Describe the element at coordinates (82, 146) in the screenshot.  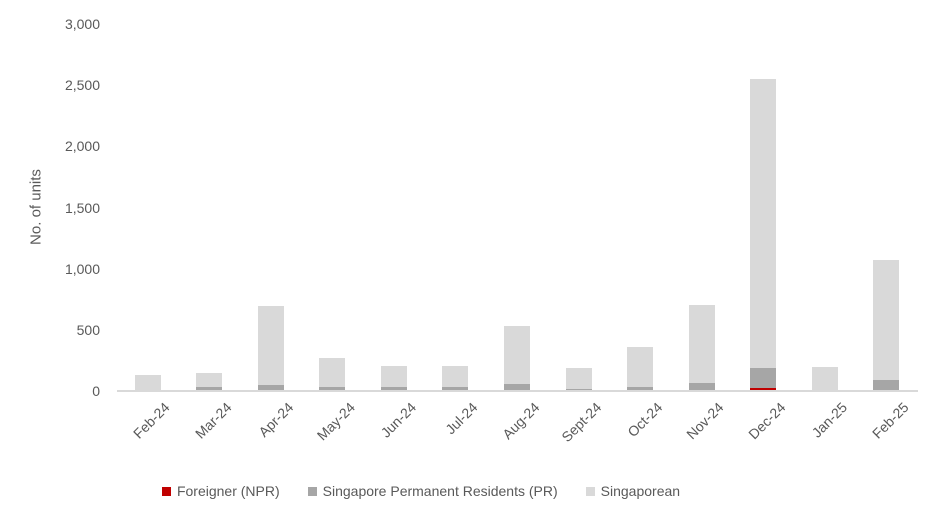
I see `y-tick-label: 2,000` at that location.